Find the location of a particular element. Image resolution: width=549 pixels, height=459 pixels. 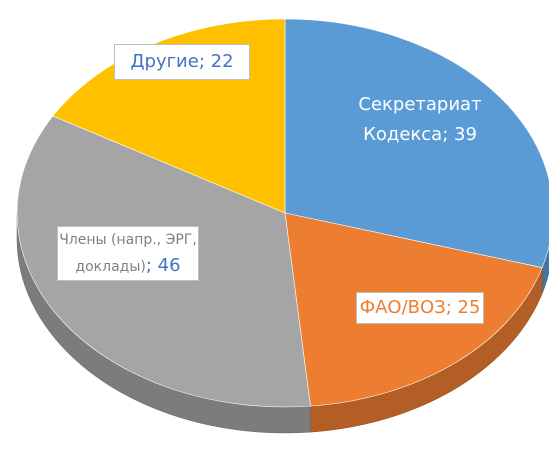

label-value: ; 22 is located at coordinates (216, 61).